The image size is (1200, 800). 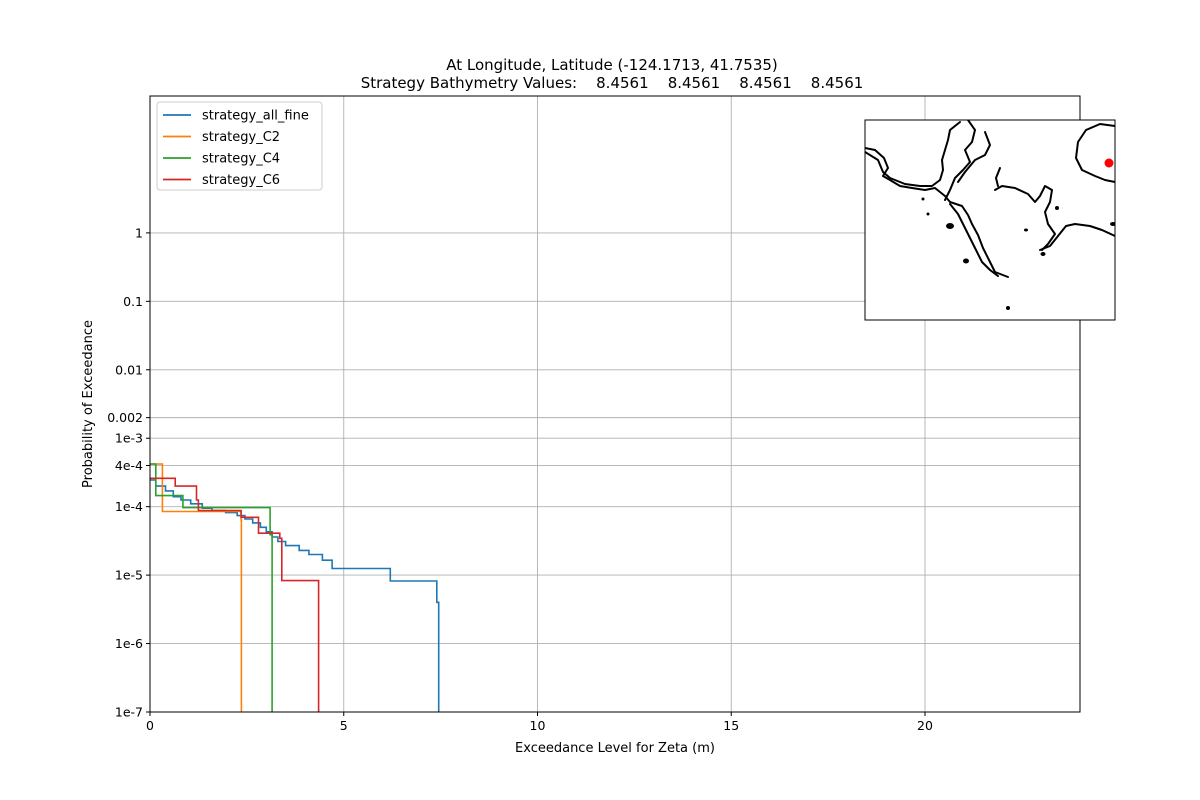 What do you see at coordinates (241, 137) in the screenshot?
I see `legend-label: strategy_C2` at bounding box center [241, 137].